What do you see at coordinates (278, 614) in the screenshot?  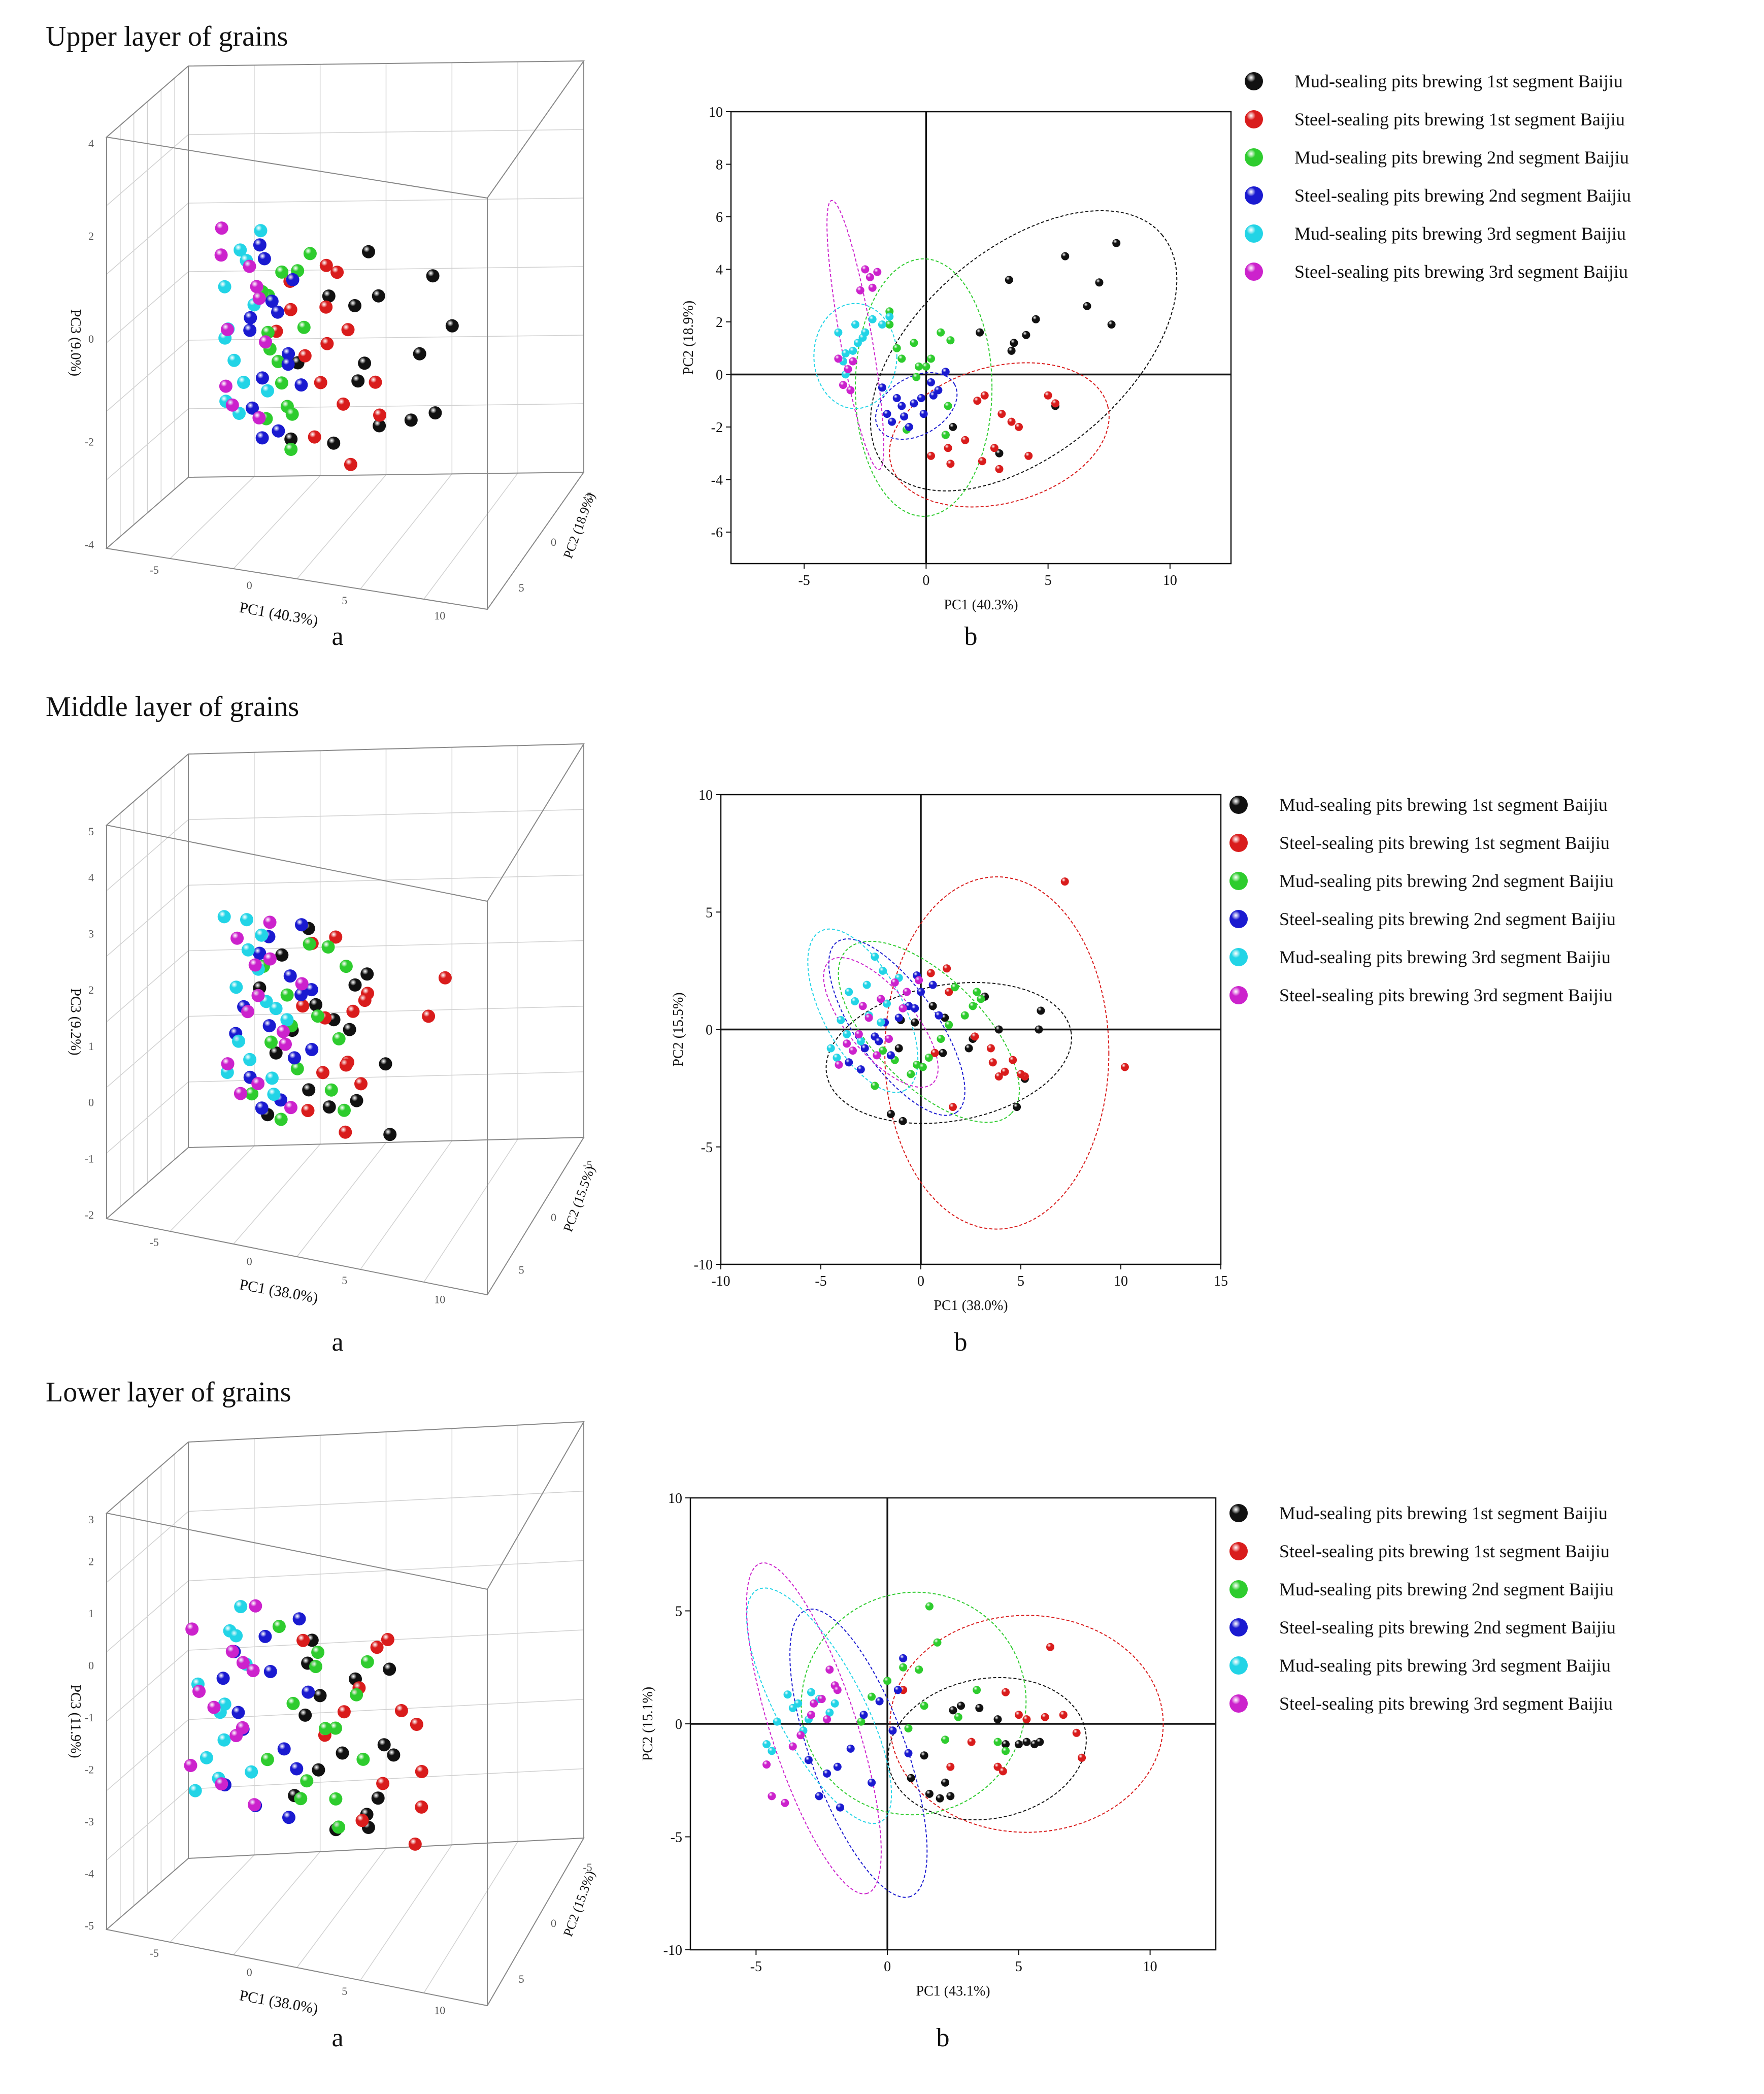 I see `x-axis-title: PC1 (40.3%)` at bounding box center [278, 614].